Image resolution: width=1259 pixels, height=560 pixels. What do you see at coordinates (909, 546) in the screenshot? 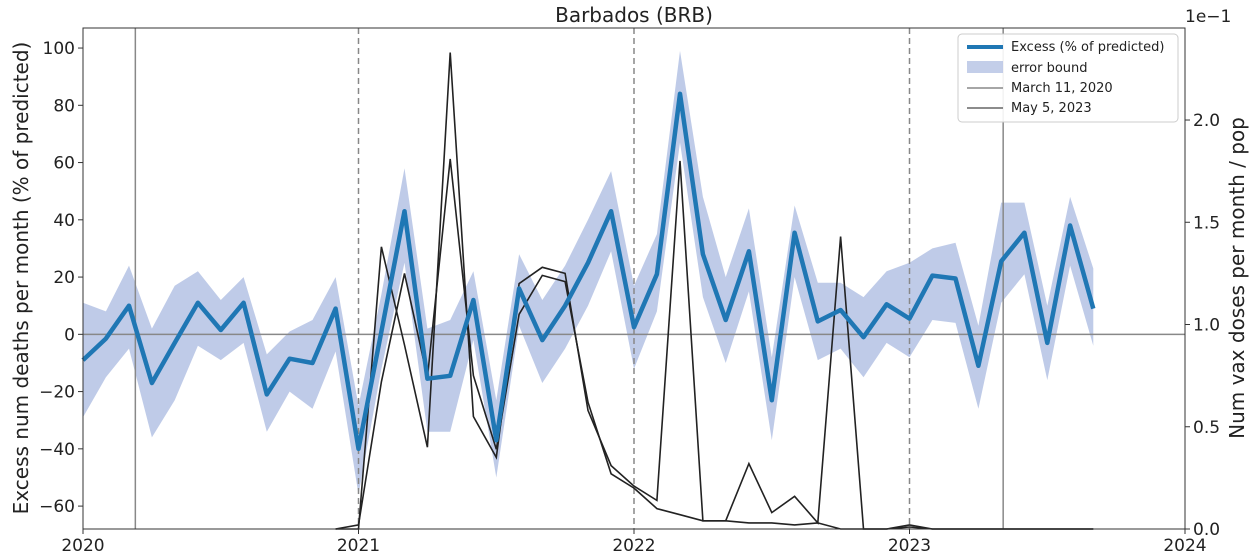
I see `x-tick-label-3: 2023` at bounding box center [909, 546].